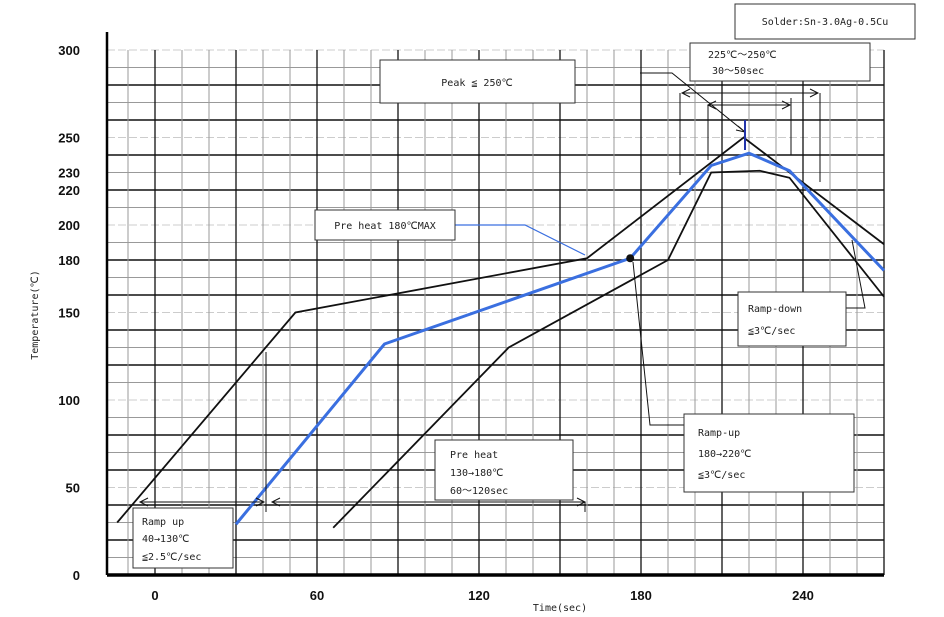  I want to click on solder-box: Solder:Sn-3.0Ag-0.5Cu, so click(825, 21).